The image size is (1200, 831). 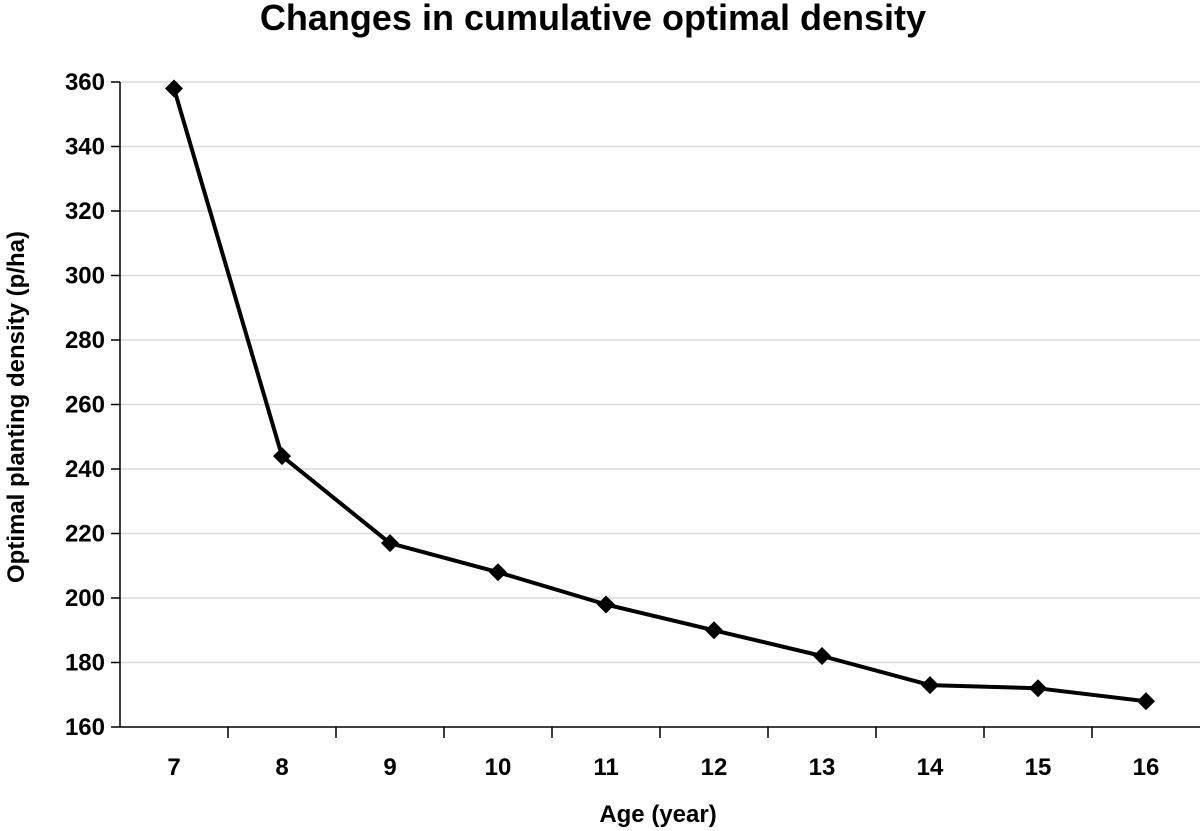 I want to click on x-tick-label: 14, so click(x=930, y=767).